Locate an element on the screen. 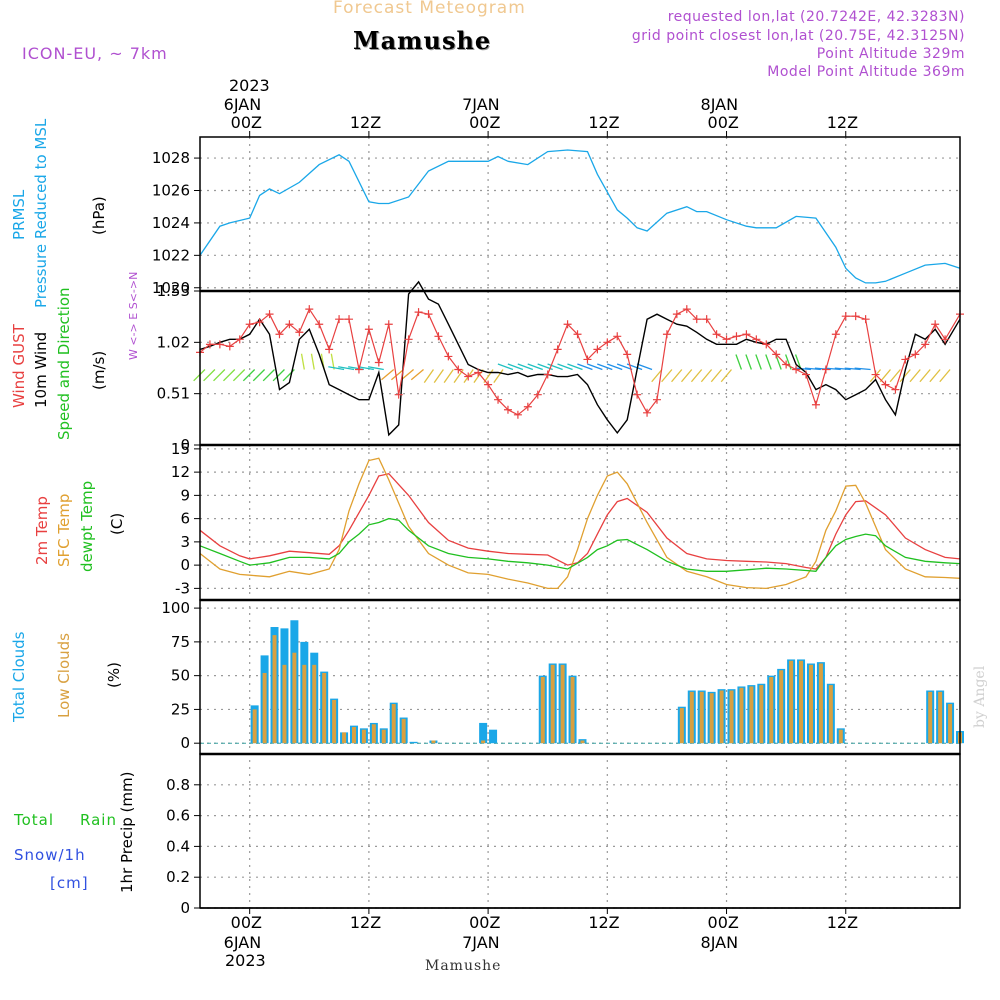 The height and width of the screenshot is (1000, 1000). y-tick-label: 0.4 is located at coordinates (178, 846).